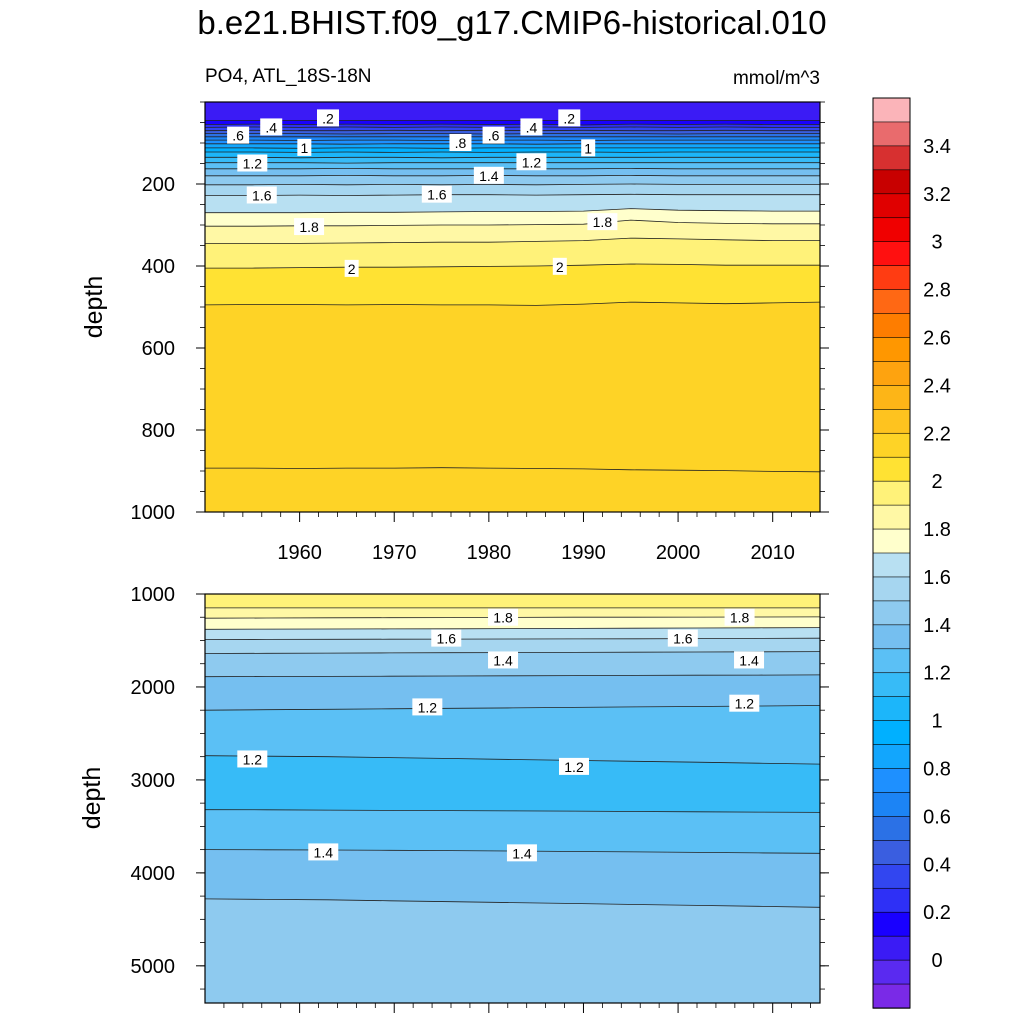 The height and width of the screenshot is (1024, 1024). What do you see at coordinates (503, 618) in the screenshot?
I see `lower-contour-label: 1.8` at bounding box center [503, 618].